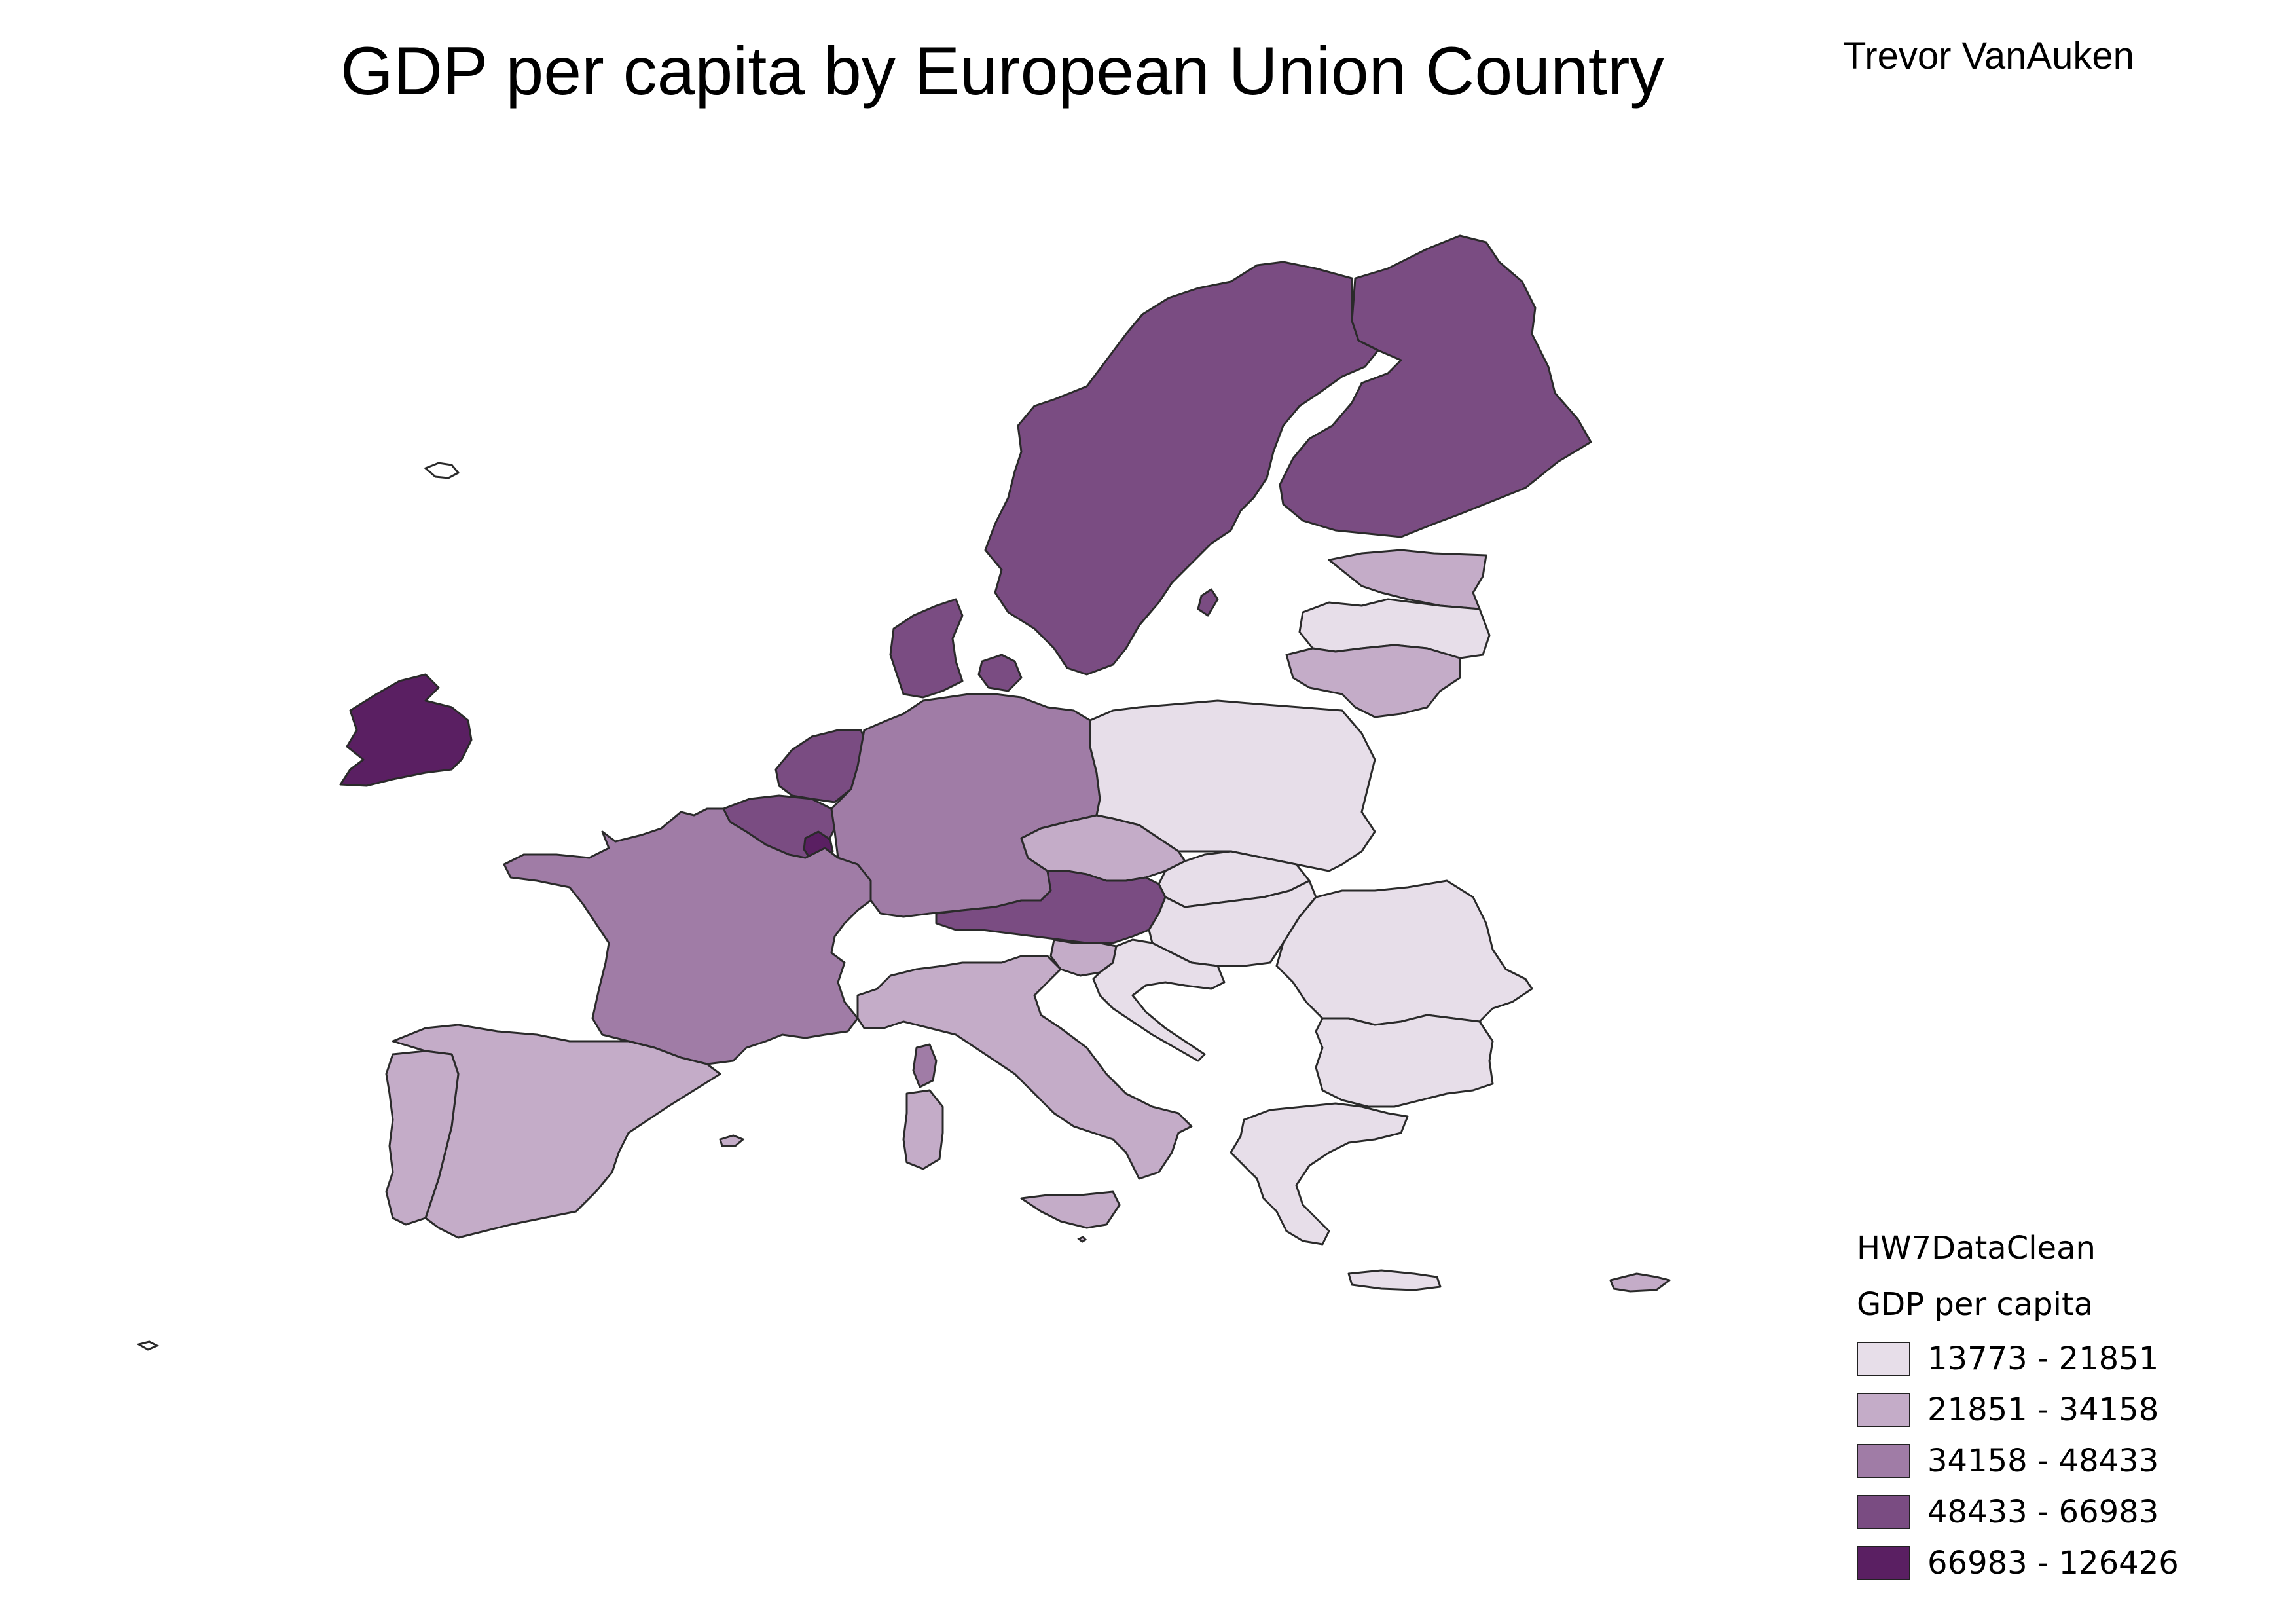 The image size is (2296, 1624). Describe the element at coordinates (923, 1129) in the screenshot. I see `region-italy-sardinia` at that location.